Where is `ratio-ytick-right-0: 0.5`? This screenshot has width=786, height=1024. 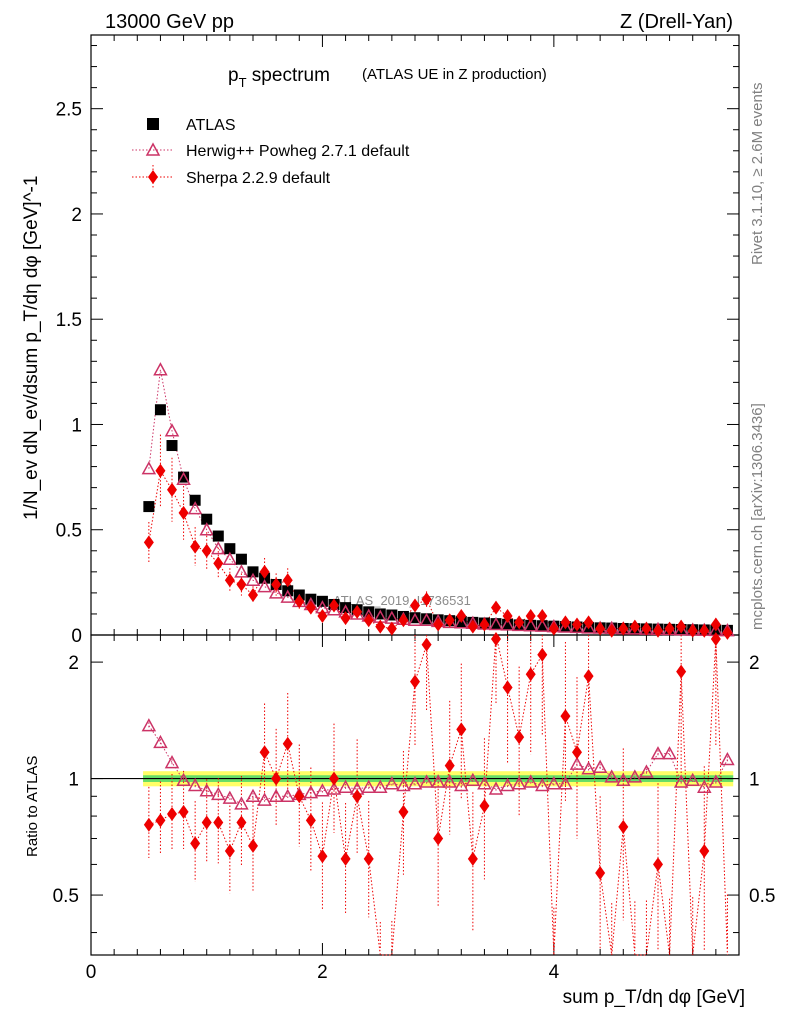
ratio-ytick-right-0: 0.5 is located at coordinates (762, 896).